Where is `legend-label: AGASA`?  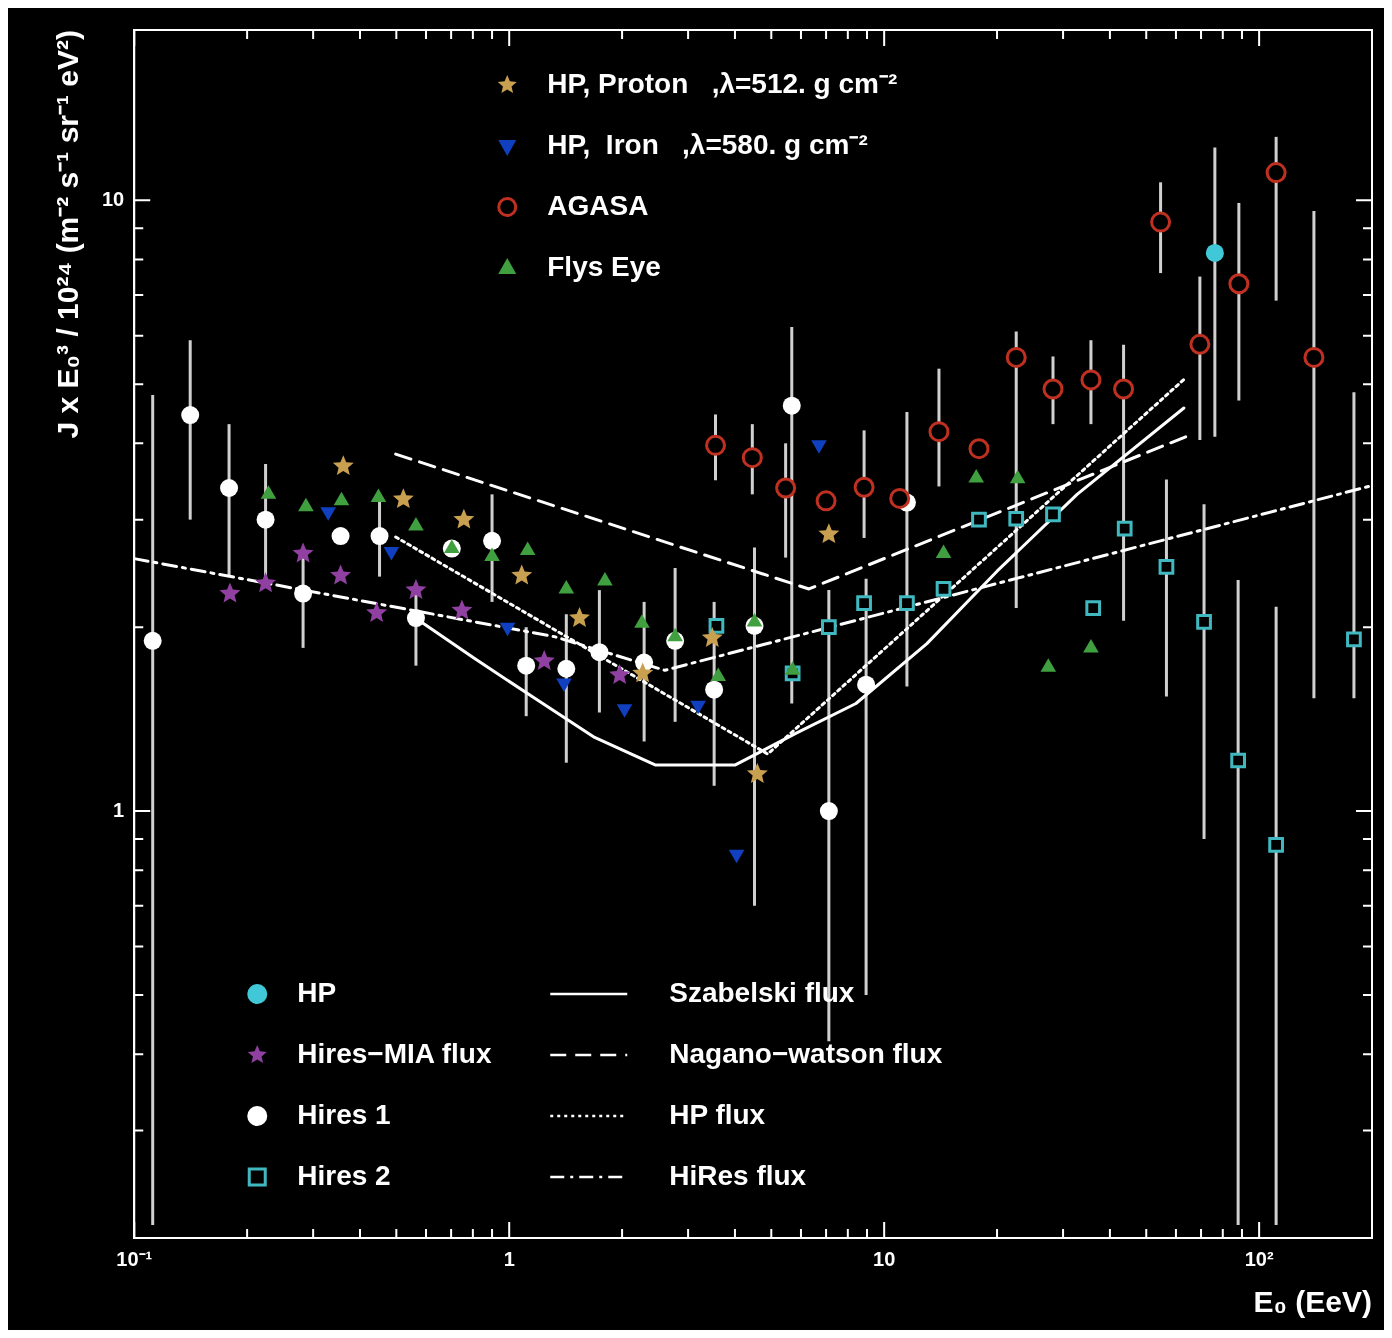 legend-label: AGASA is located at coordinates (598, 205).